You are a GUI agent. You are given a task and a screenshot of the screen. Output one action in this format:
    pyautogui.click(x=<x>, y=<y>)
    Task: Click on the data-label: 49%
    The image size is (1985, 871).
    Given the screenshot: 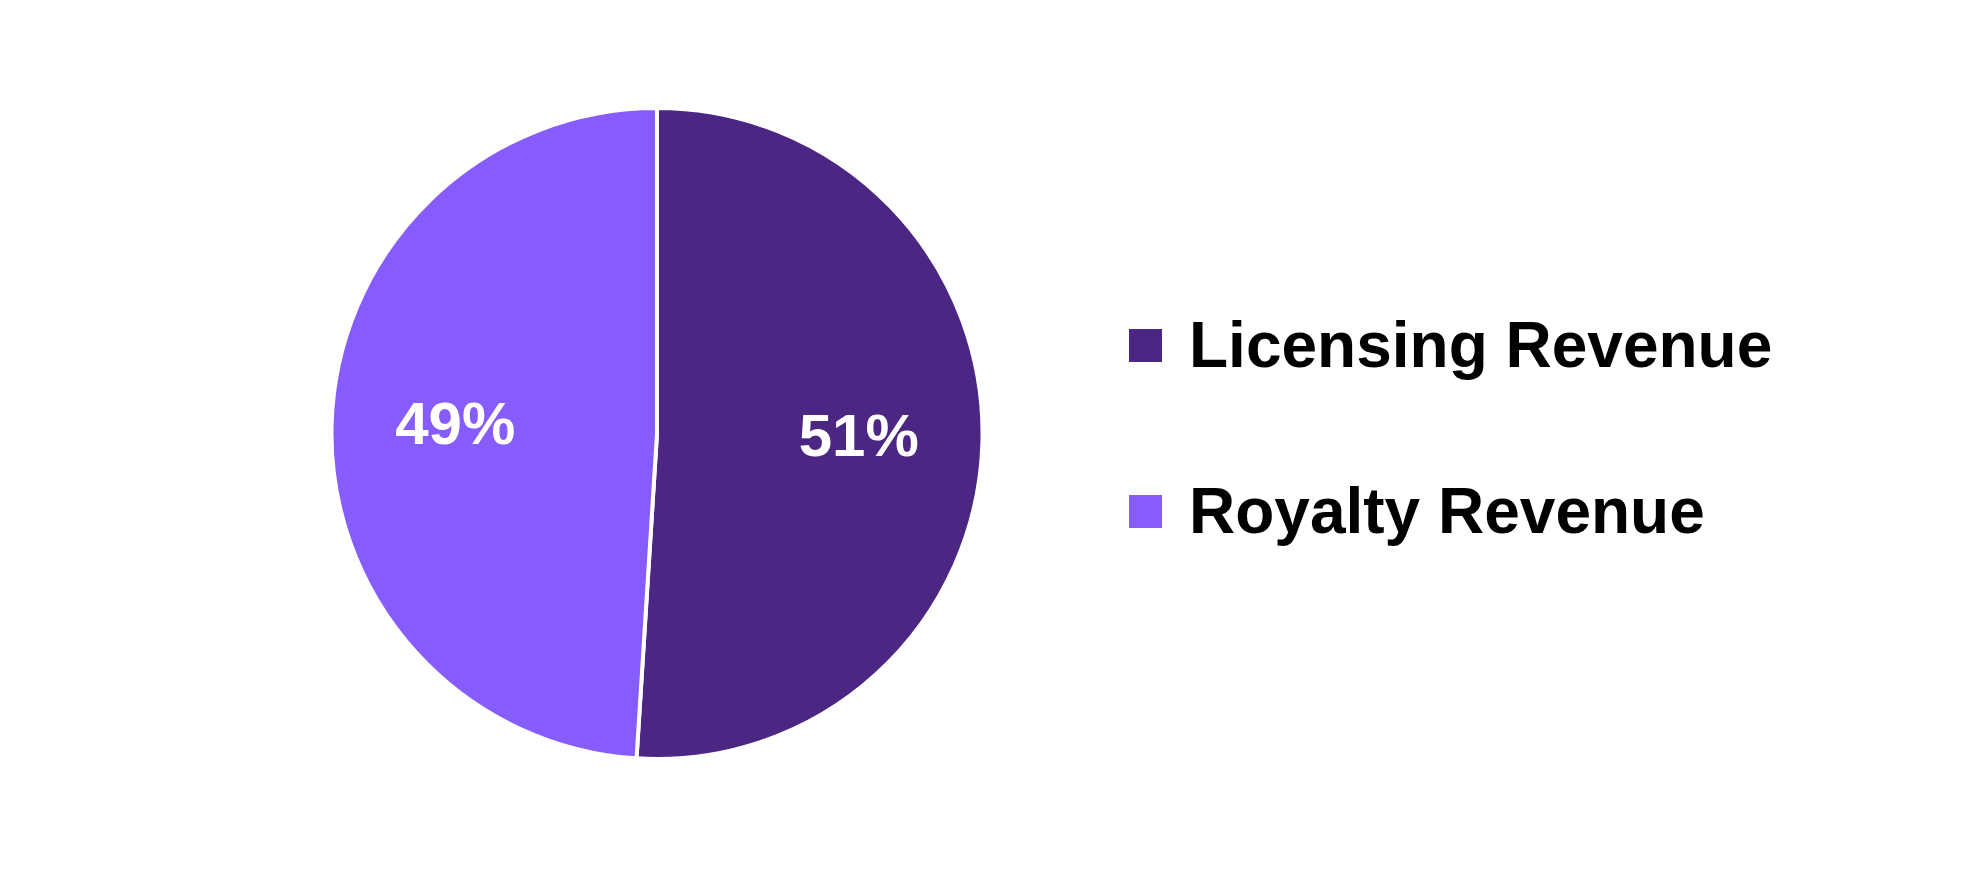 What is the action you would take?
    pyautogui.click(x=455, y=423)
    